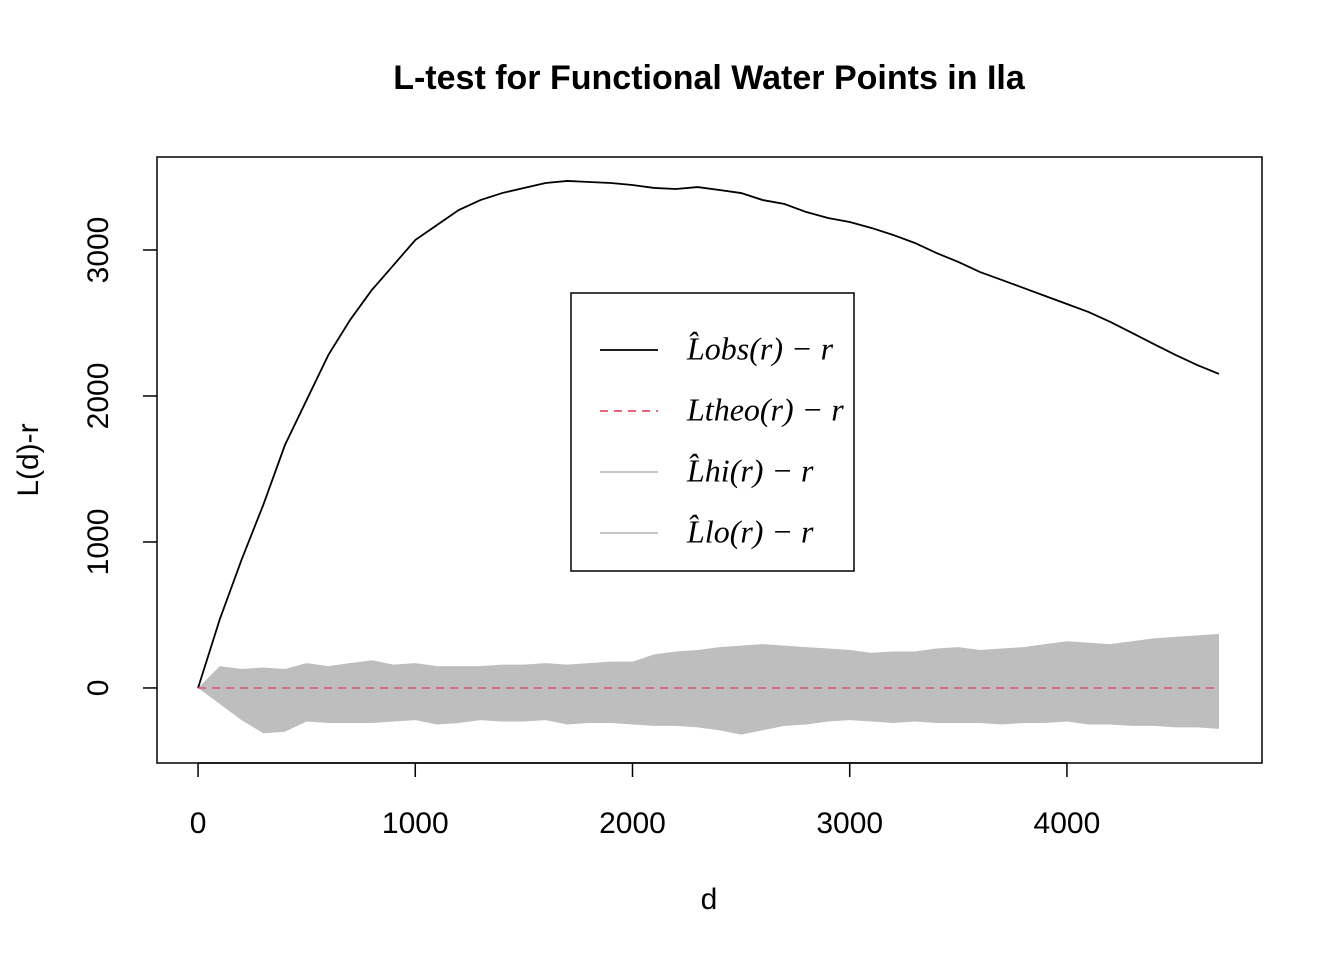 This screenshot has height=965, width=1344. What do you see at coordinates (198, 823) in the screenshot?
I see `x-tick-label: 0` at bounding box center [198, 823].